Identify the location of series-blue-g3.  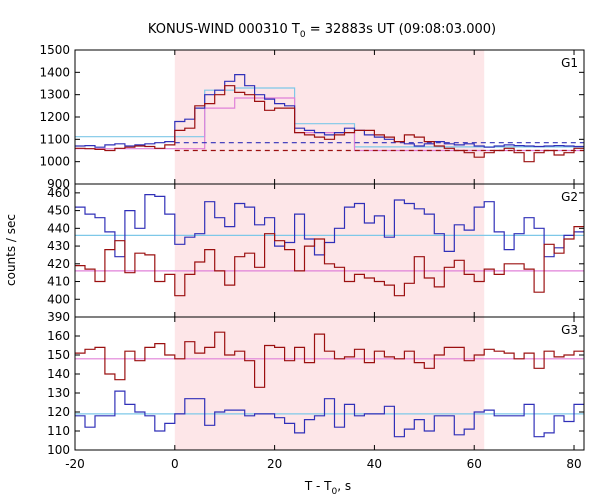
(329, 414).